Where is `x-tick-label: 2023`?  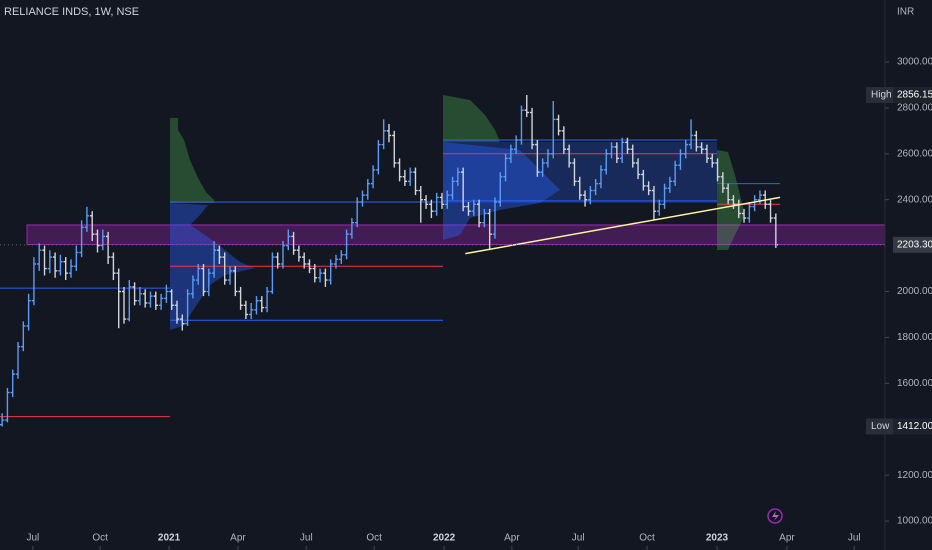
x-tick-label: 2023 is located at coordinates (717, 538).